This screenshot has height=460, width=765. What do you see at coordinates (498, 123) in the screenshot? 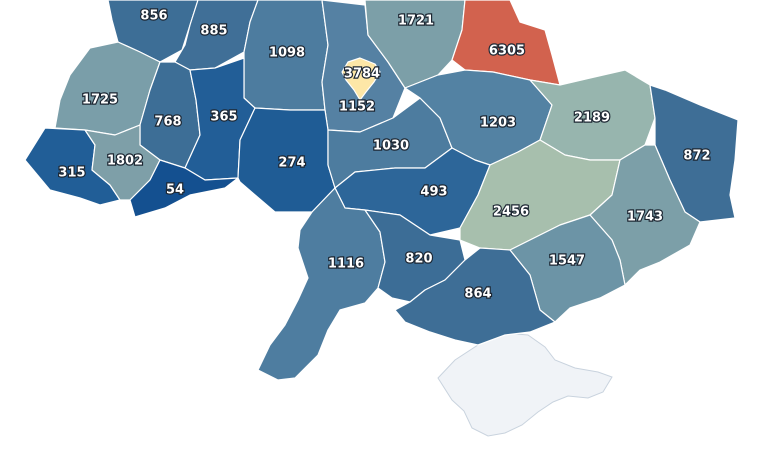
I see `label-poltava: 1203` at bounding box center [498, 123].